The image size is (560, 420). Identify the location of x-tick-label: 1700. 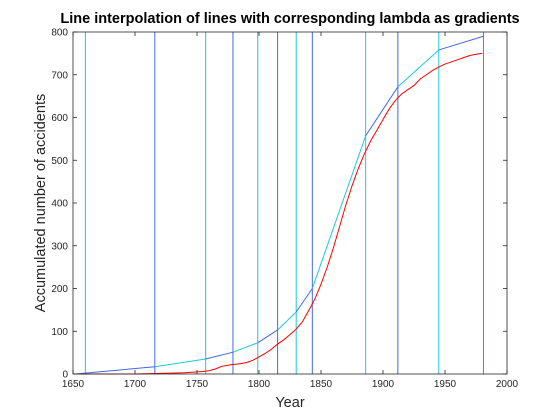
(135, 384).